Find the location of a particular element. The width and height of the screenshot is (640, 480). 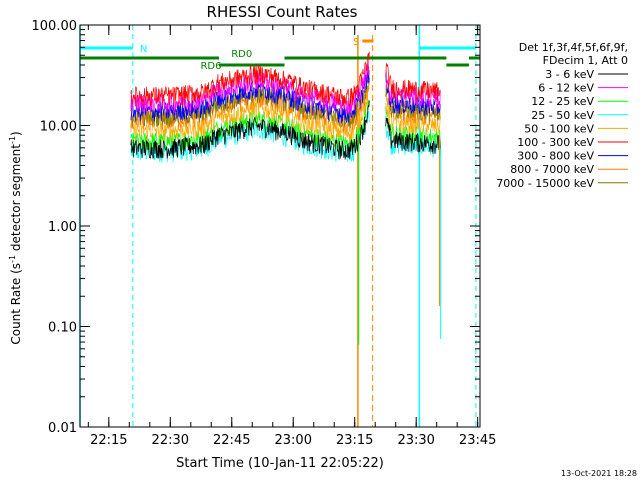

legend-label: 3 - 6 keV is located at coordinates (569, 74).